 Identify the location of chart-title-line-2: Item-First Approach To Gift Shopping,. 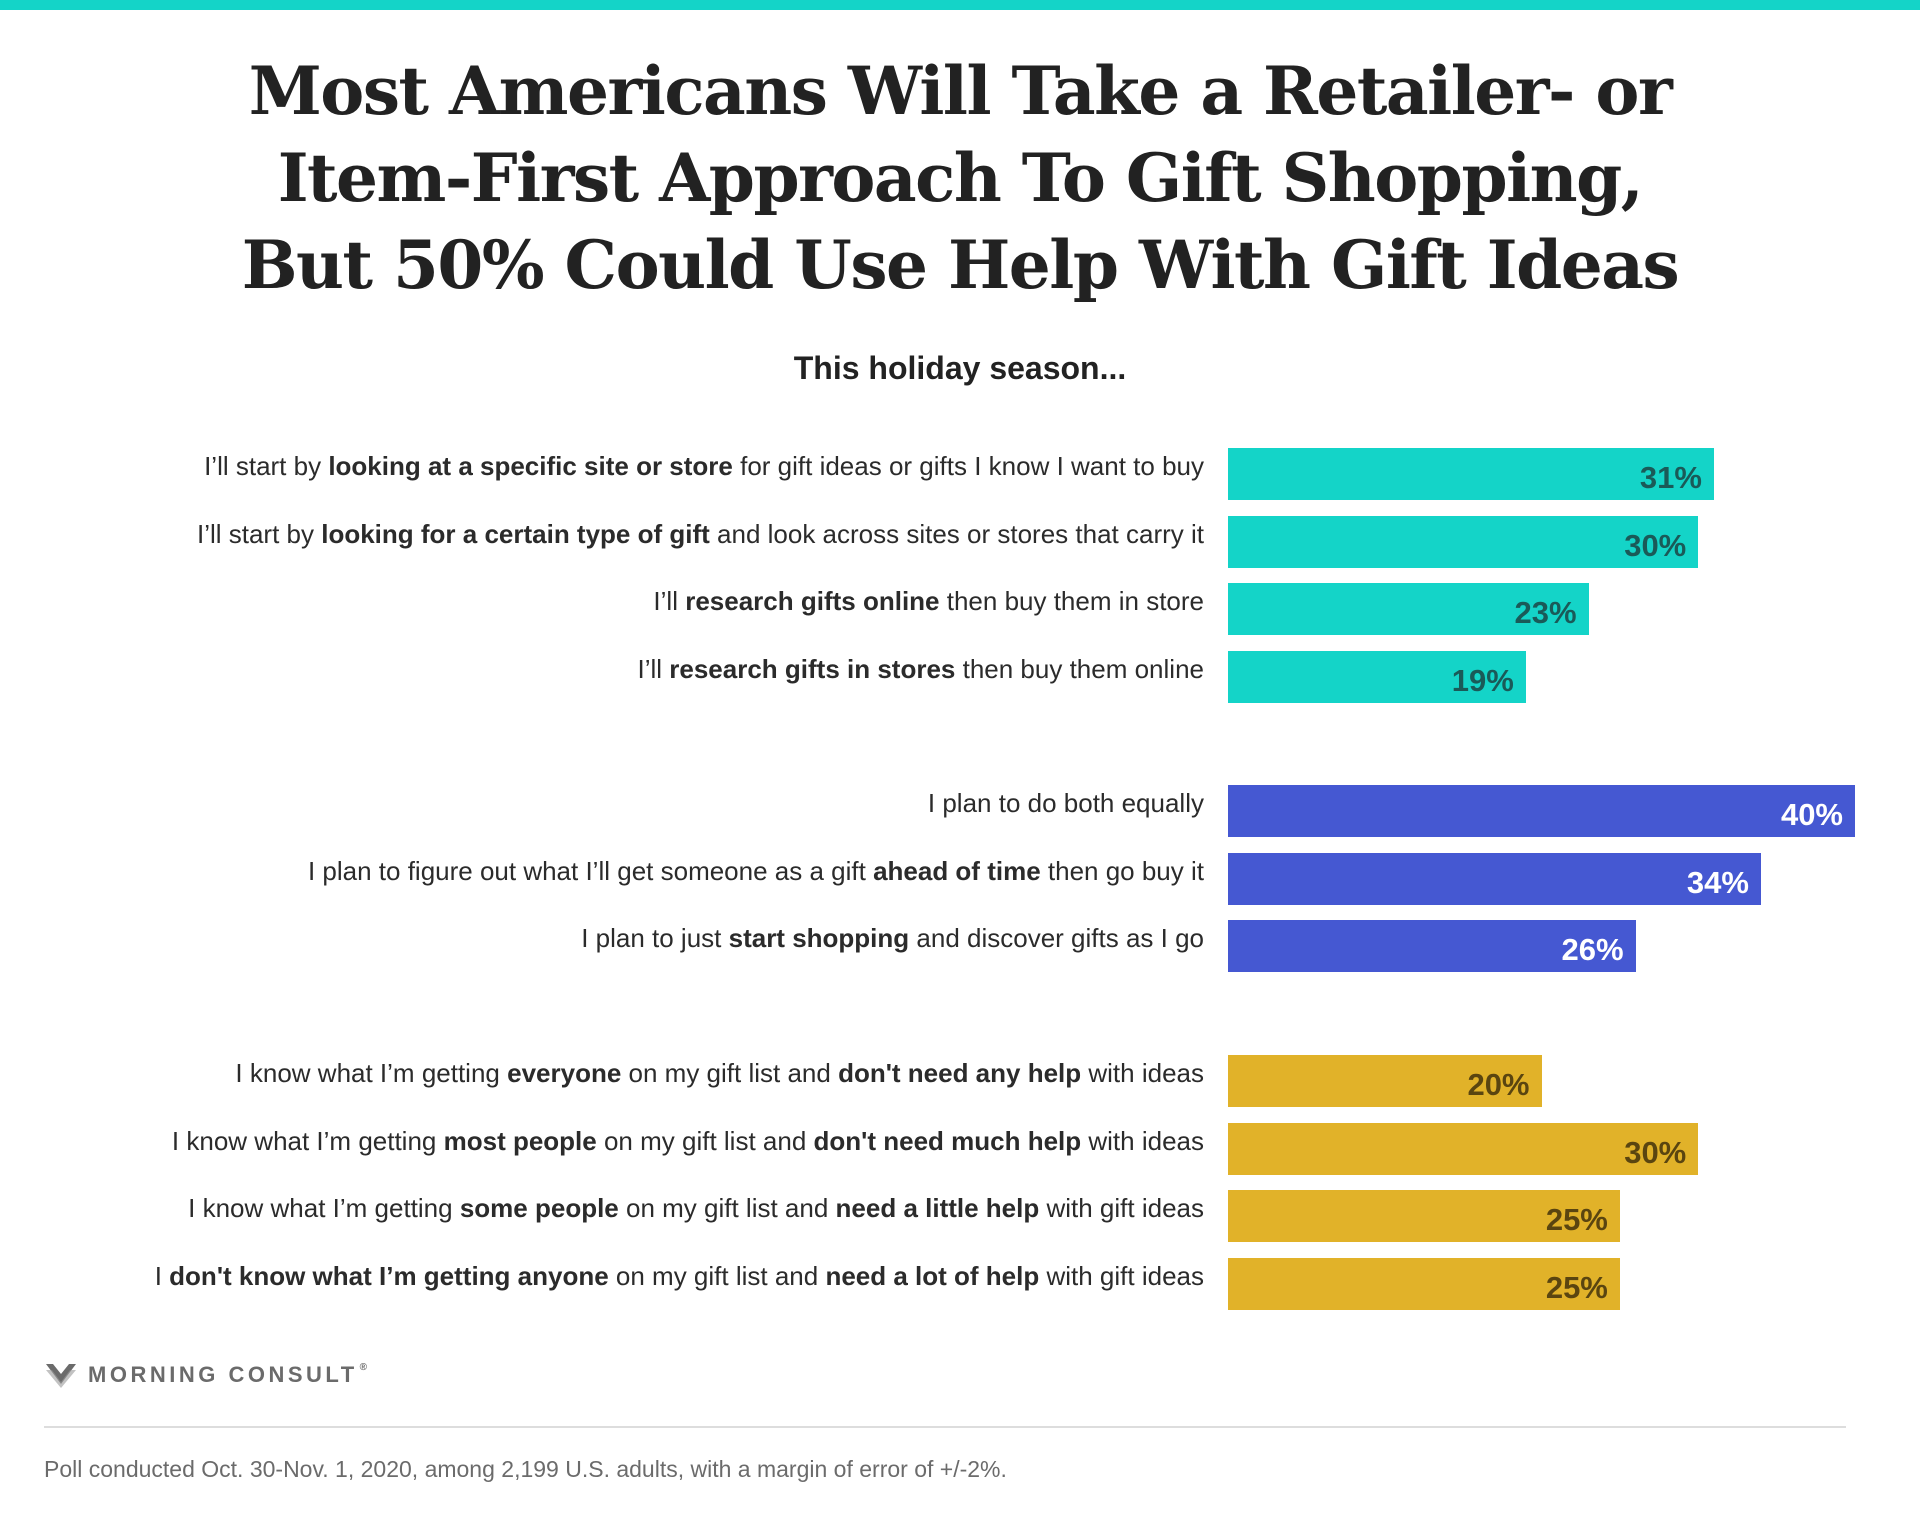
(960, 178).